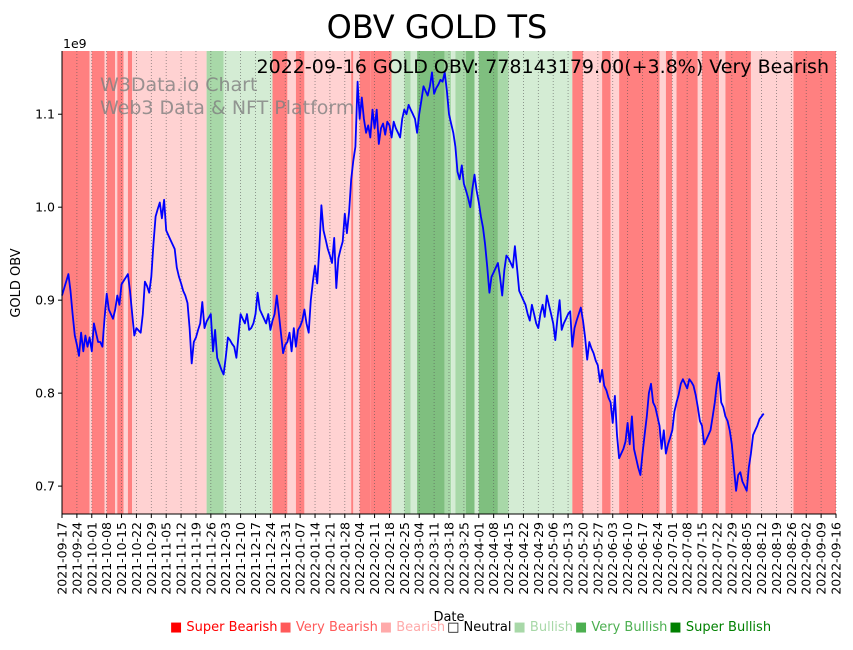 The width and height of the screenshot is (853, 650). I want to click on y-exponent-label: 1e9, so click(75, 43).